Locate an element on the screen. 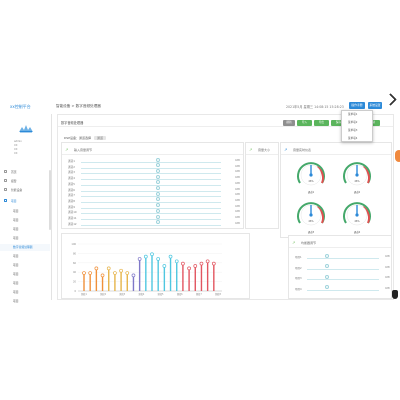 The image size is (400, 400). gauge-dial is located at coordinates (311, 174).